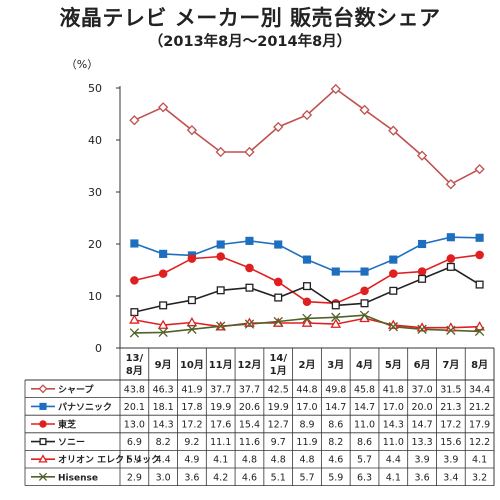  What do you see at coordinates (67, 425) in the screenshot?
I see `legend-label: 東芝` at bounding box center [67, 425].